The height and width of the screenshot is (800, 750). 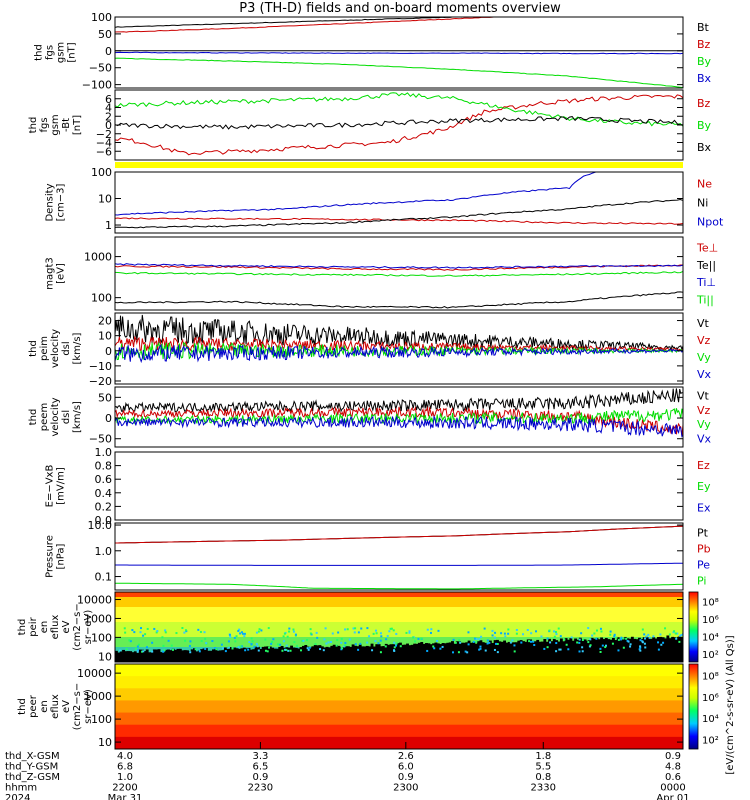 I want to click on y-tick-label: 1, so click(x=108, y=225).